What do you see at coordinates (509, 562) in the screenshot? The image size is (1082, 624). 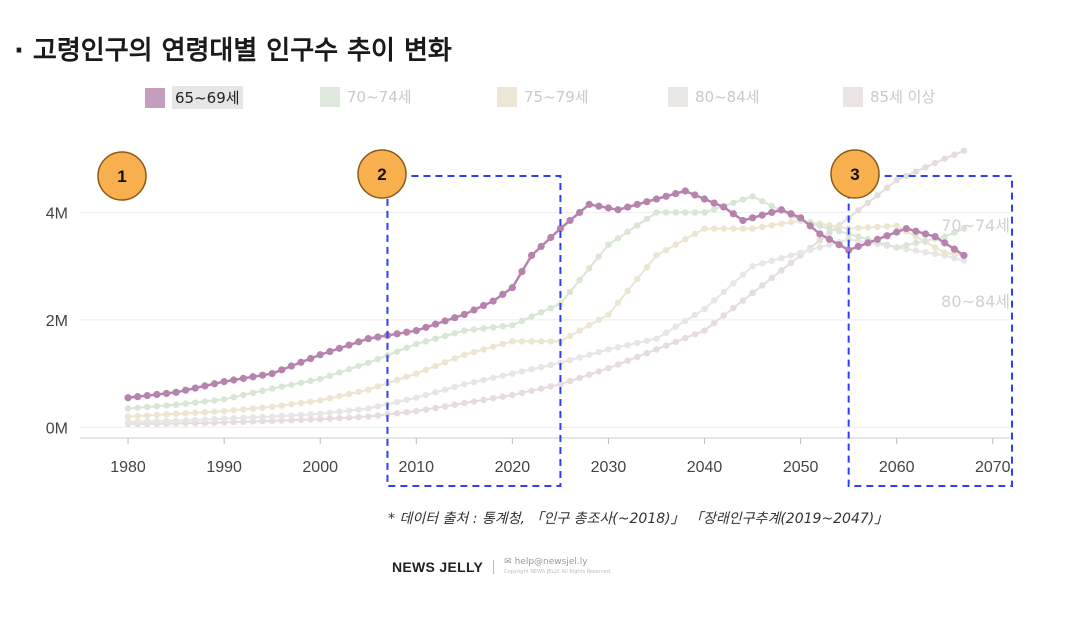 I see `mail-icon: ✉` at bounding box center [509, 562].